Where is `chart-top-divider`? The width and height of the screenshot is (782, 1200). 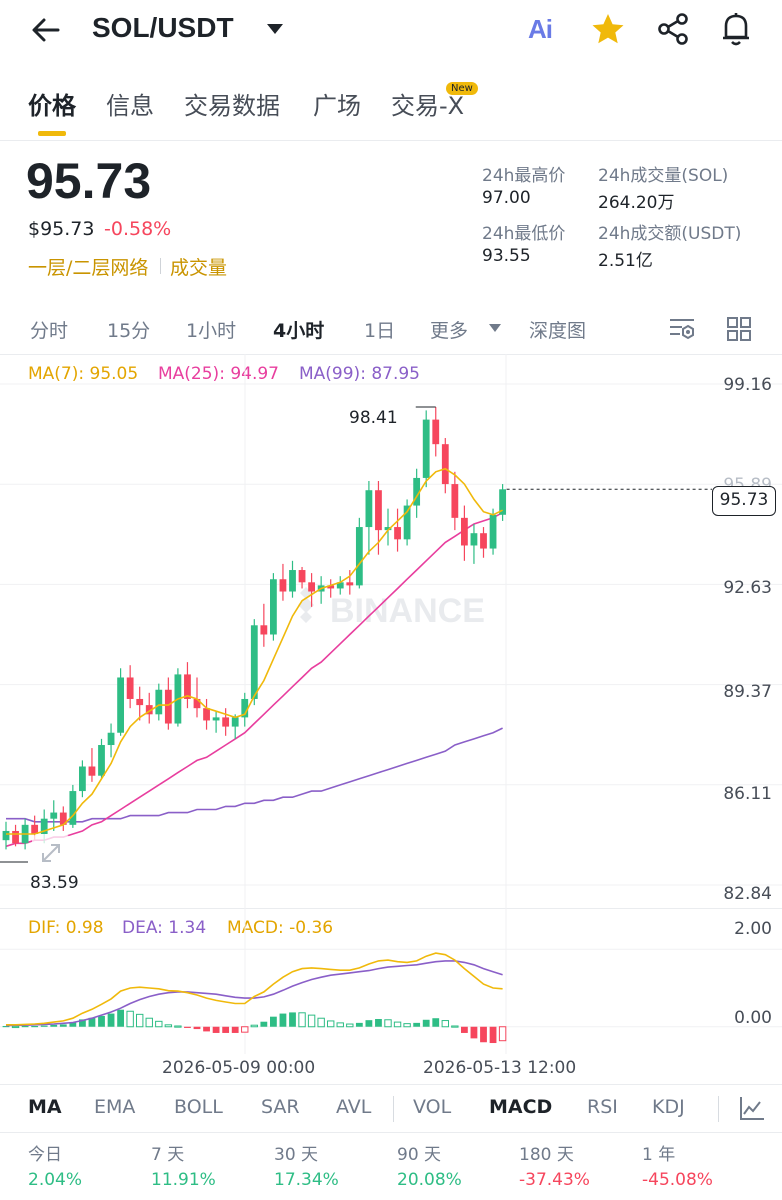 chart-top-divider is located at coordinates (391, 354).